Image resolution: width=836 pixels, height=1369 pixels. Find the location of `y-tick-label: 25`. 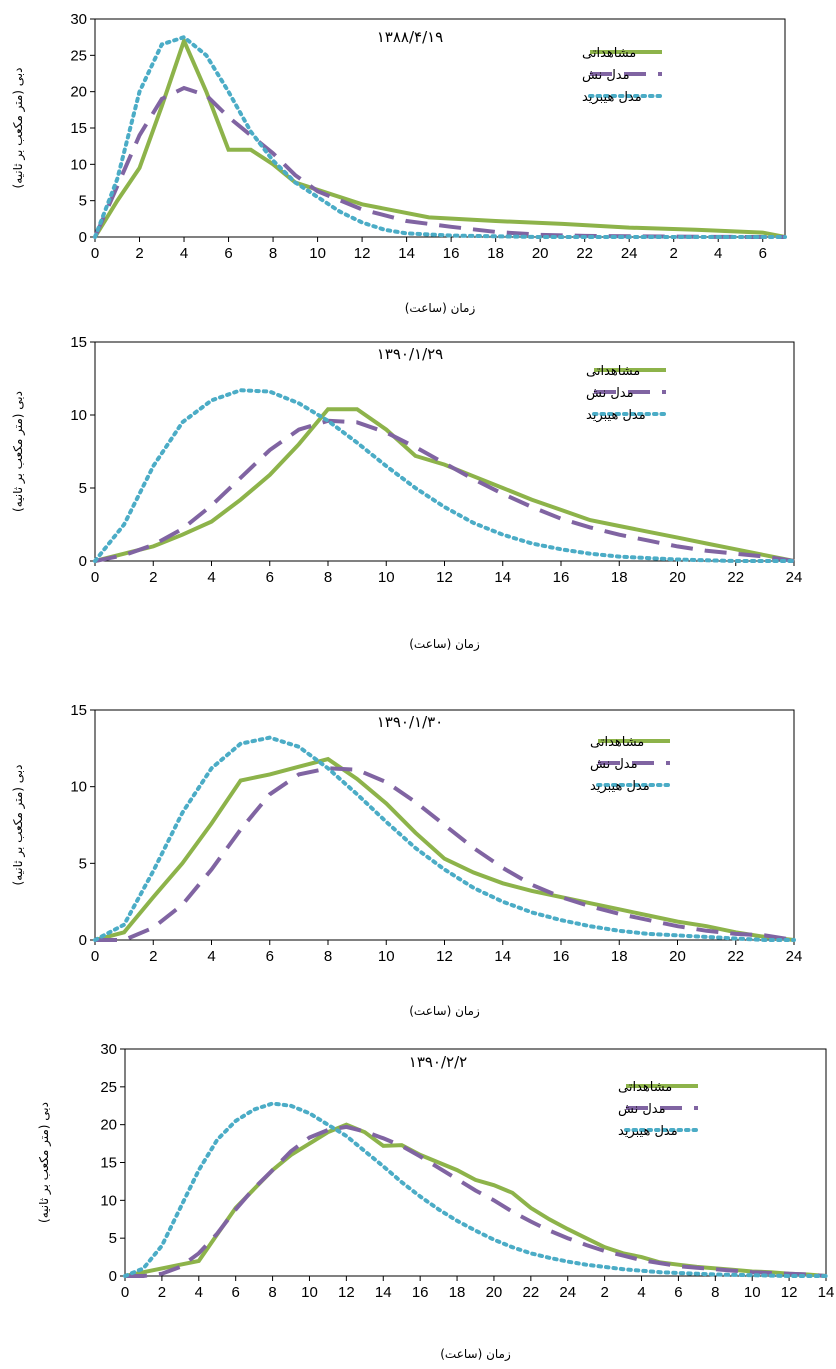

y-tick-label: 25 is located at coordinates (108, 1087).